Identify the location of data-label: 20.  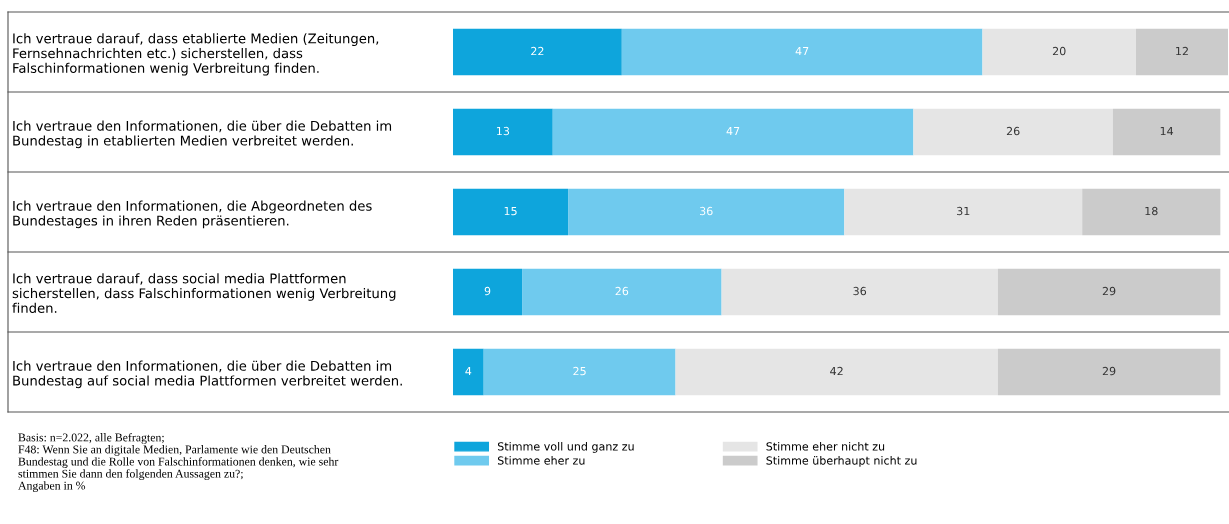
(1059, 51).